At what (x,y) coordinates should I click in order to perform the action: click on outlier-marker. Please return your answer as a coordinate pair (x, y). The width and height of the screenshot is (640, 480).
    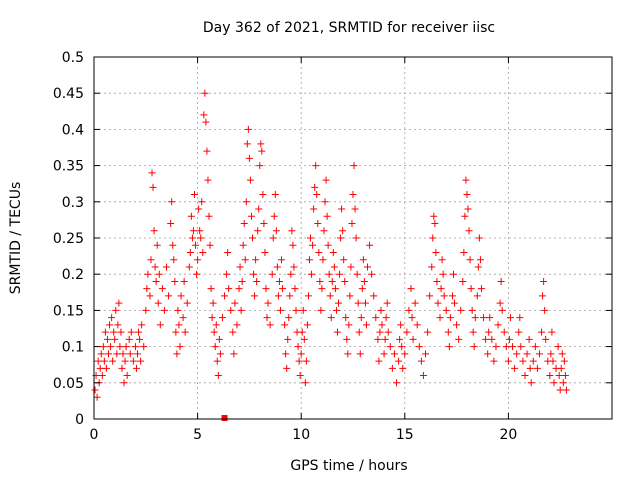
    Looking at the image, I should click on (224, 418).